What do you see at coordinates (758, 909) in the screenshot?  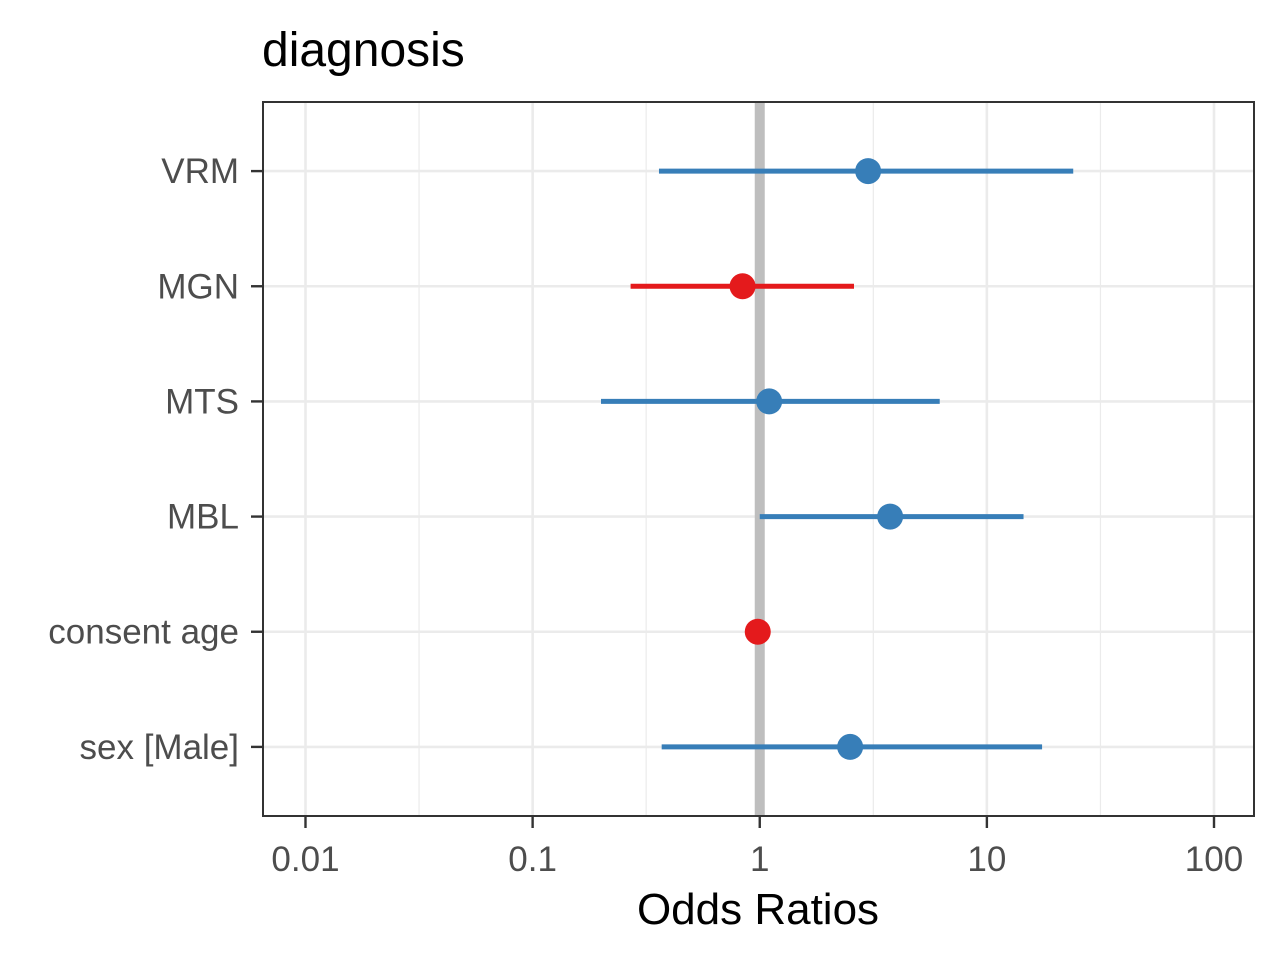 I see `x-axis-title: Odds Ratios` at bounding box center [758, 909].